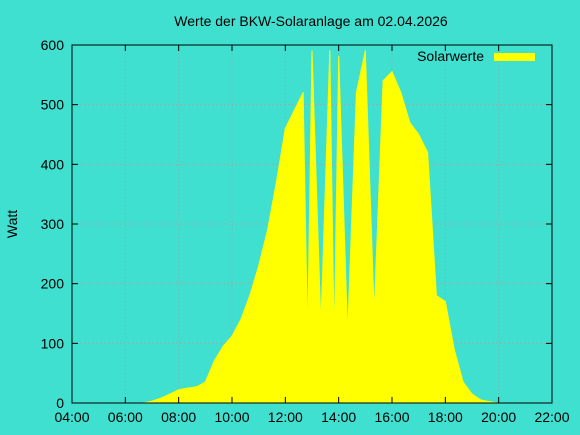 This screenshot has width=580, height=435. What do you see at coordinates (53, 105) in the screenshot?
I see `y-tick-label: 500` at bounding box center [53, 105].